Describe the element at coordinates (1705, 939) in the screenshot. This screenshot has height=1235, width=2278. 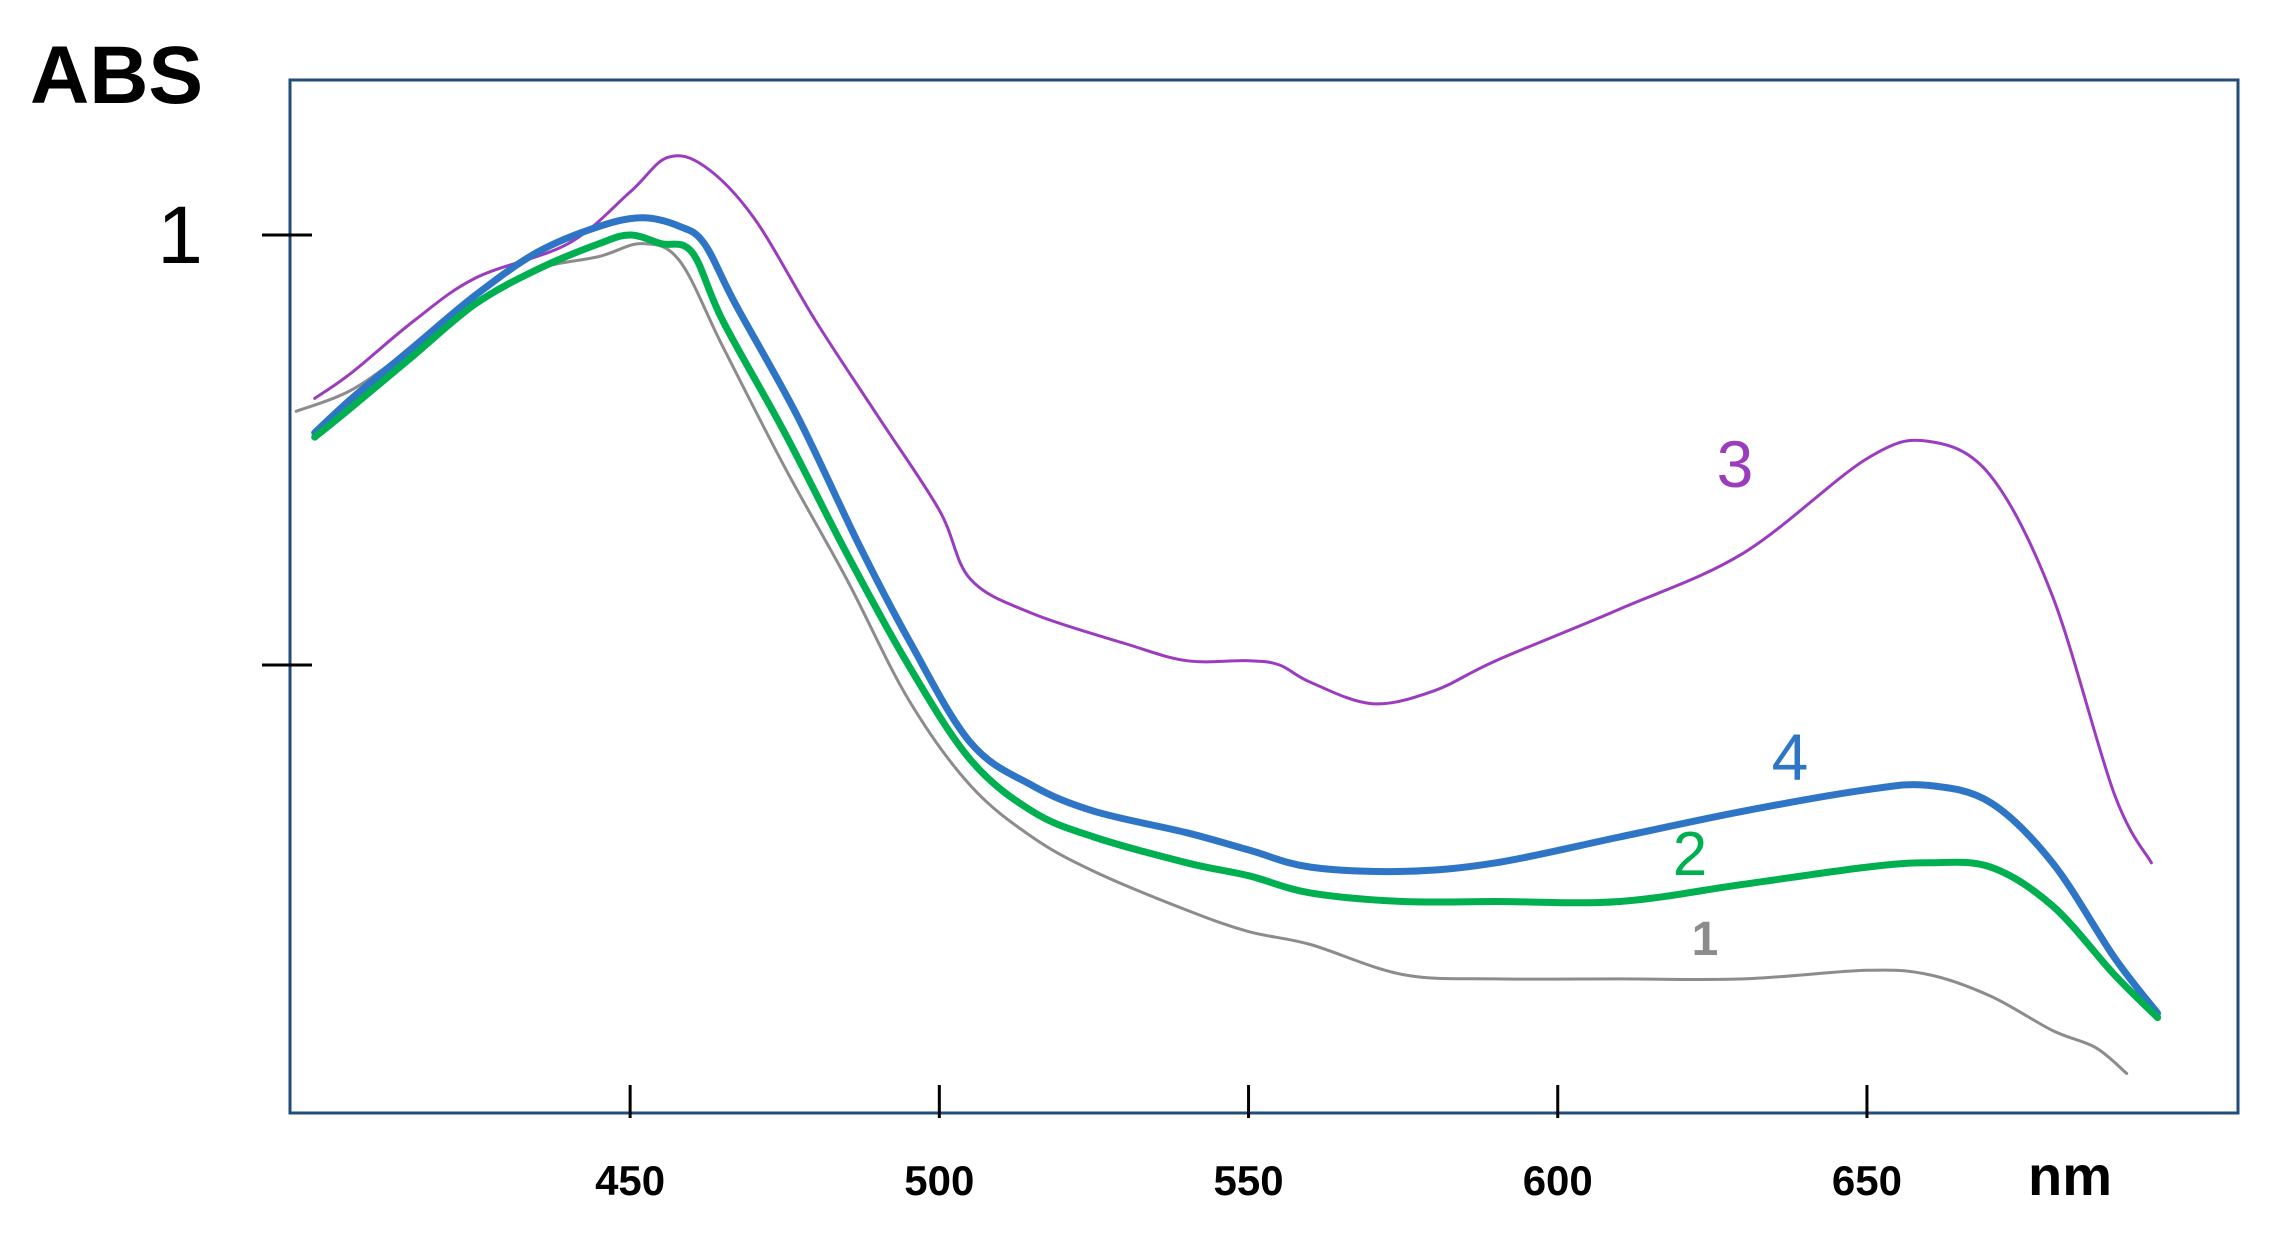
I see `series-label-1: 1` at that location.